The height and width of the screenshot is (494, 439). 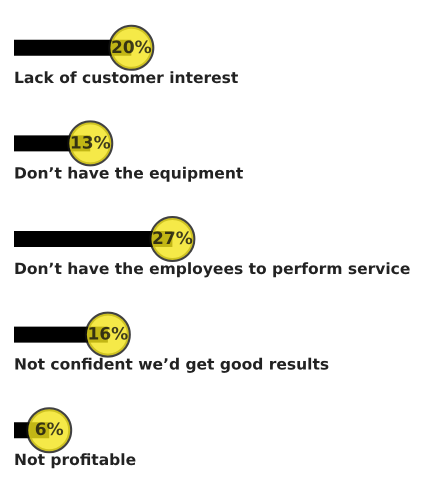 I want to click on y-tick-label: Don’t have the equipment, so click(x=129, y=173).